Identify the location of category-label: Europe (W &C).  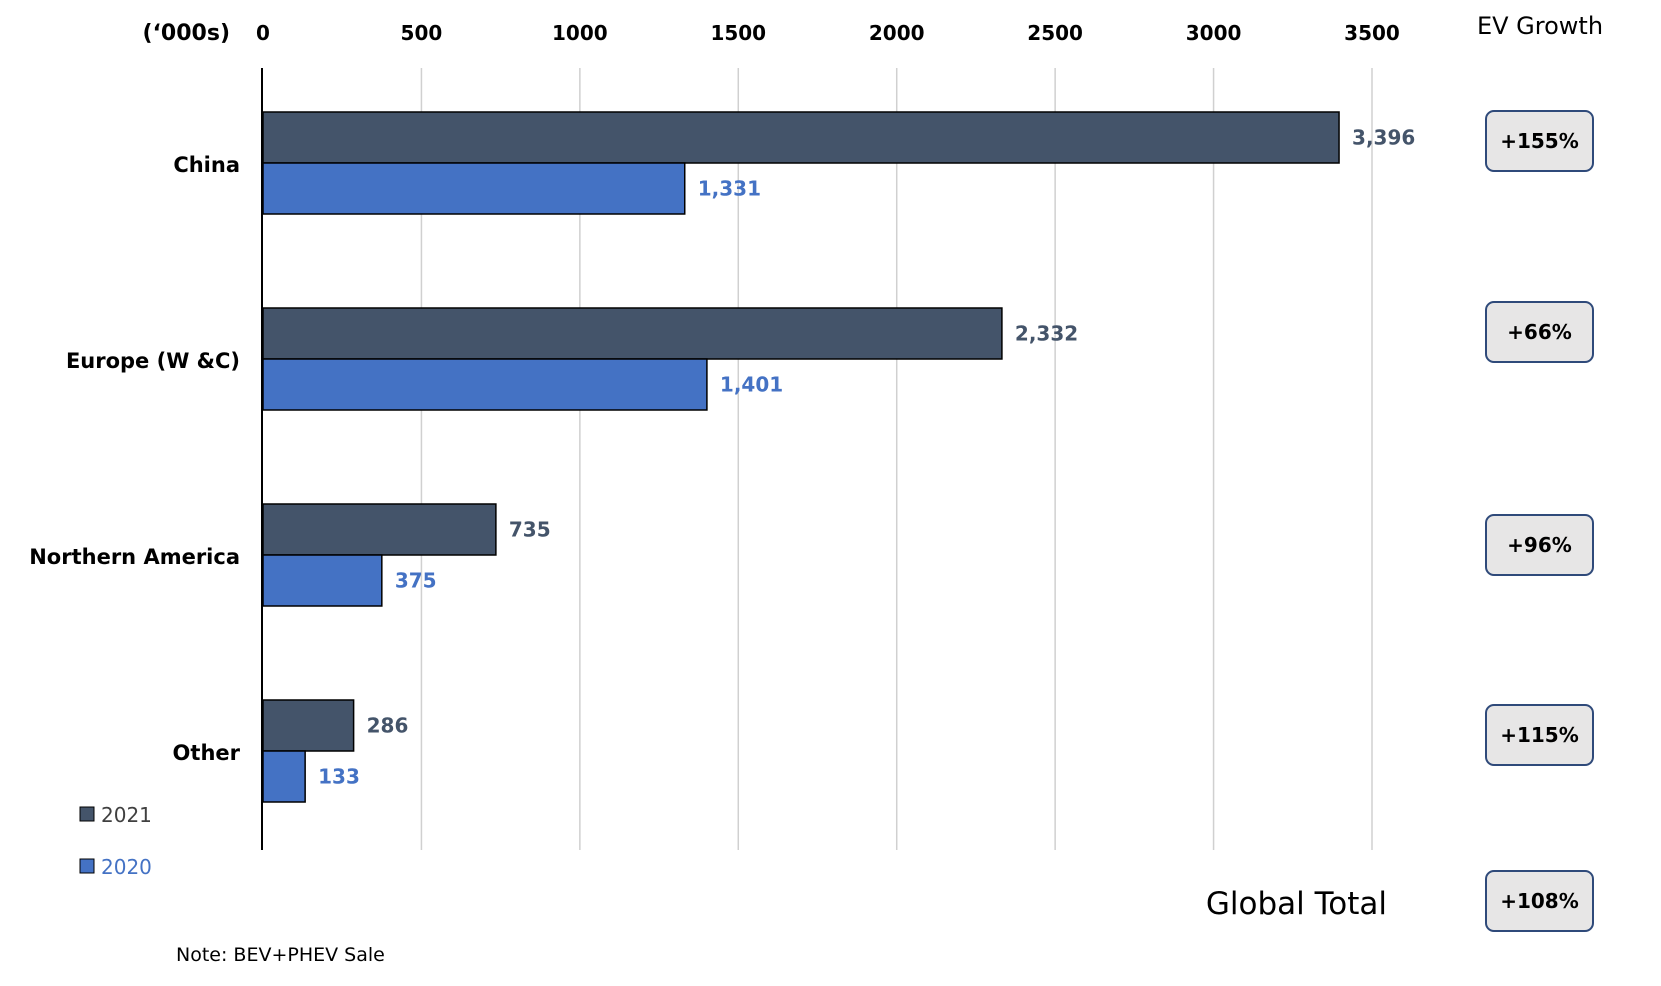
(153, 361).